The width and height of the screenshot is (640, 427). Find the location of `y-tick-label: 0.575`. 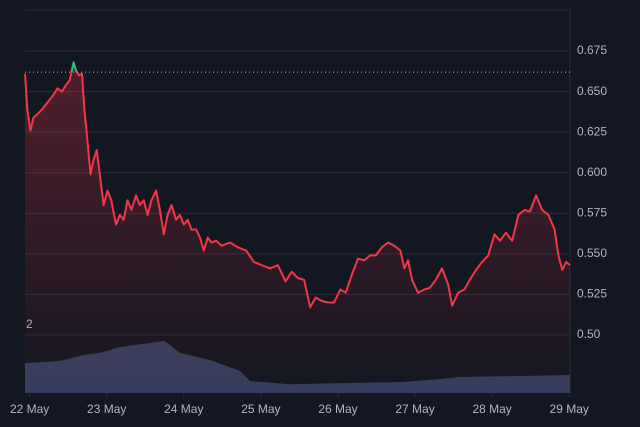

y-tick-label: 0.575 is located at coordinates (592, 212).